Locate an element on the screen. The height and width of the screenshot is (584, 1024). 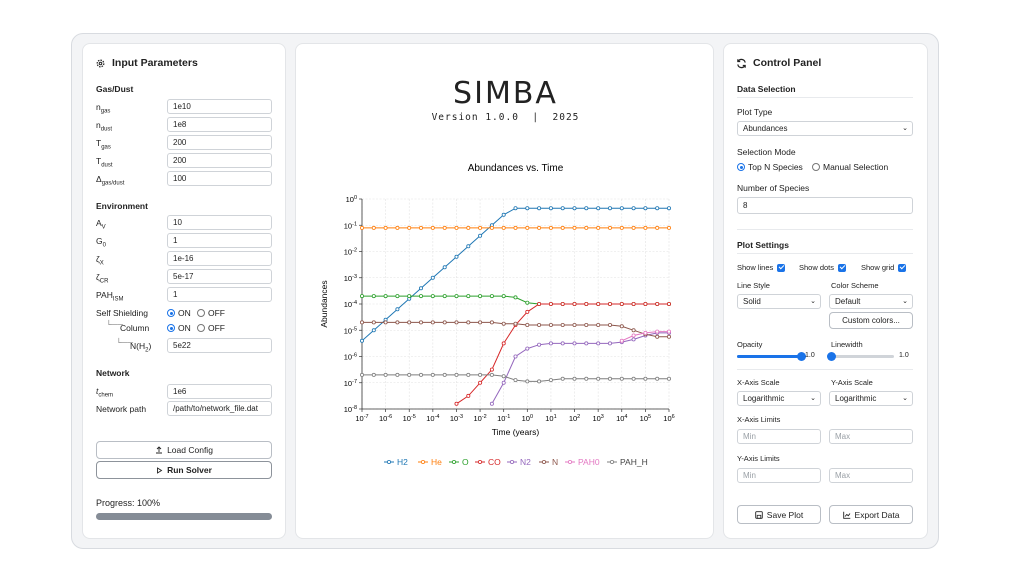
param-input: 100 is located at coordinates (219, 178).